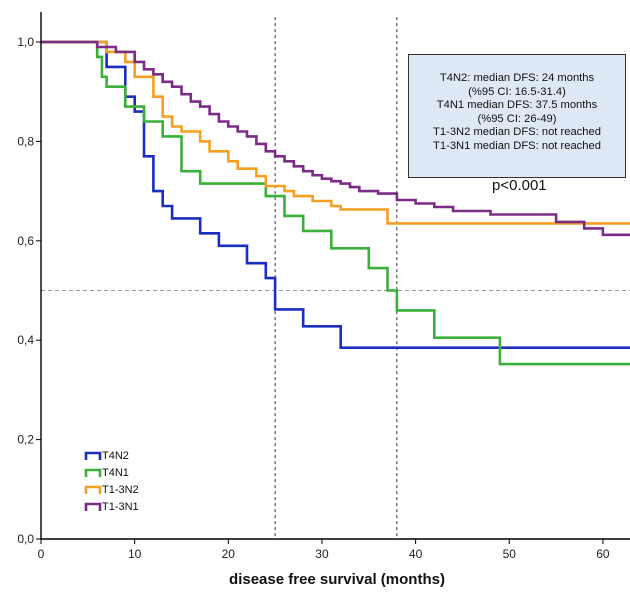  Describe the element at coordinates (93, 506) in the screenshot. I see `legend-swatch-t1-3n1` at that location.